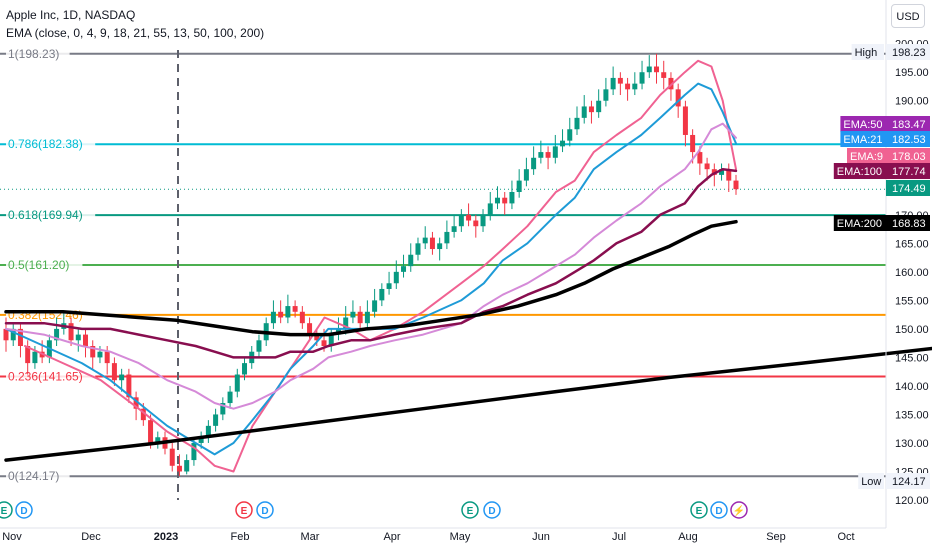  Describe the element at coordinates (859, 224) in the screenshot. I see `badge-label-6: EMA:200` at that location.